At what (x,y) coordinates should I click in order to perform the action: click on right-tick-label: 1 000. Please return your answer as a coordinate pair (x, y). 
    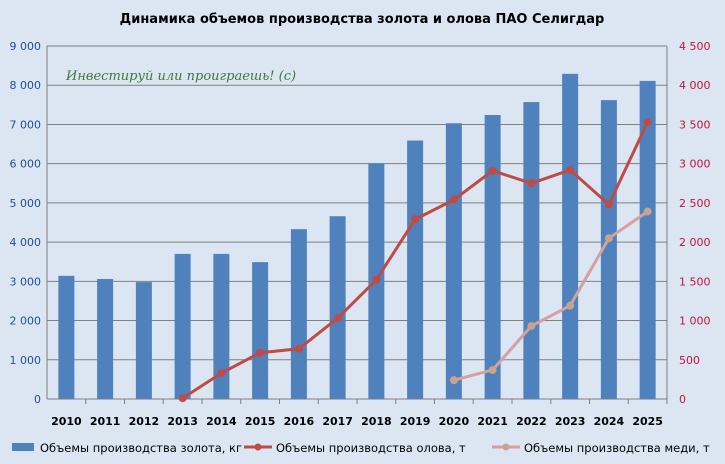
    Looking at the image, I should click on (695, 321).